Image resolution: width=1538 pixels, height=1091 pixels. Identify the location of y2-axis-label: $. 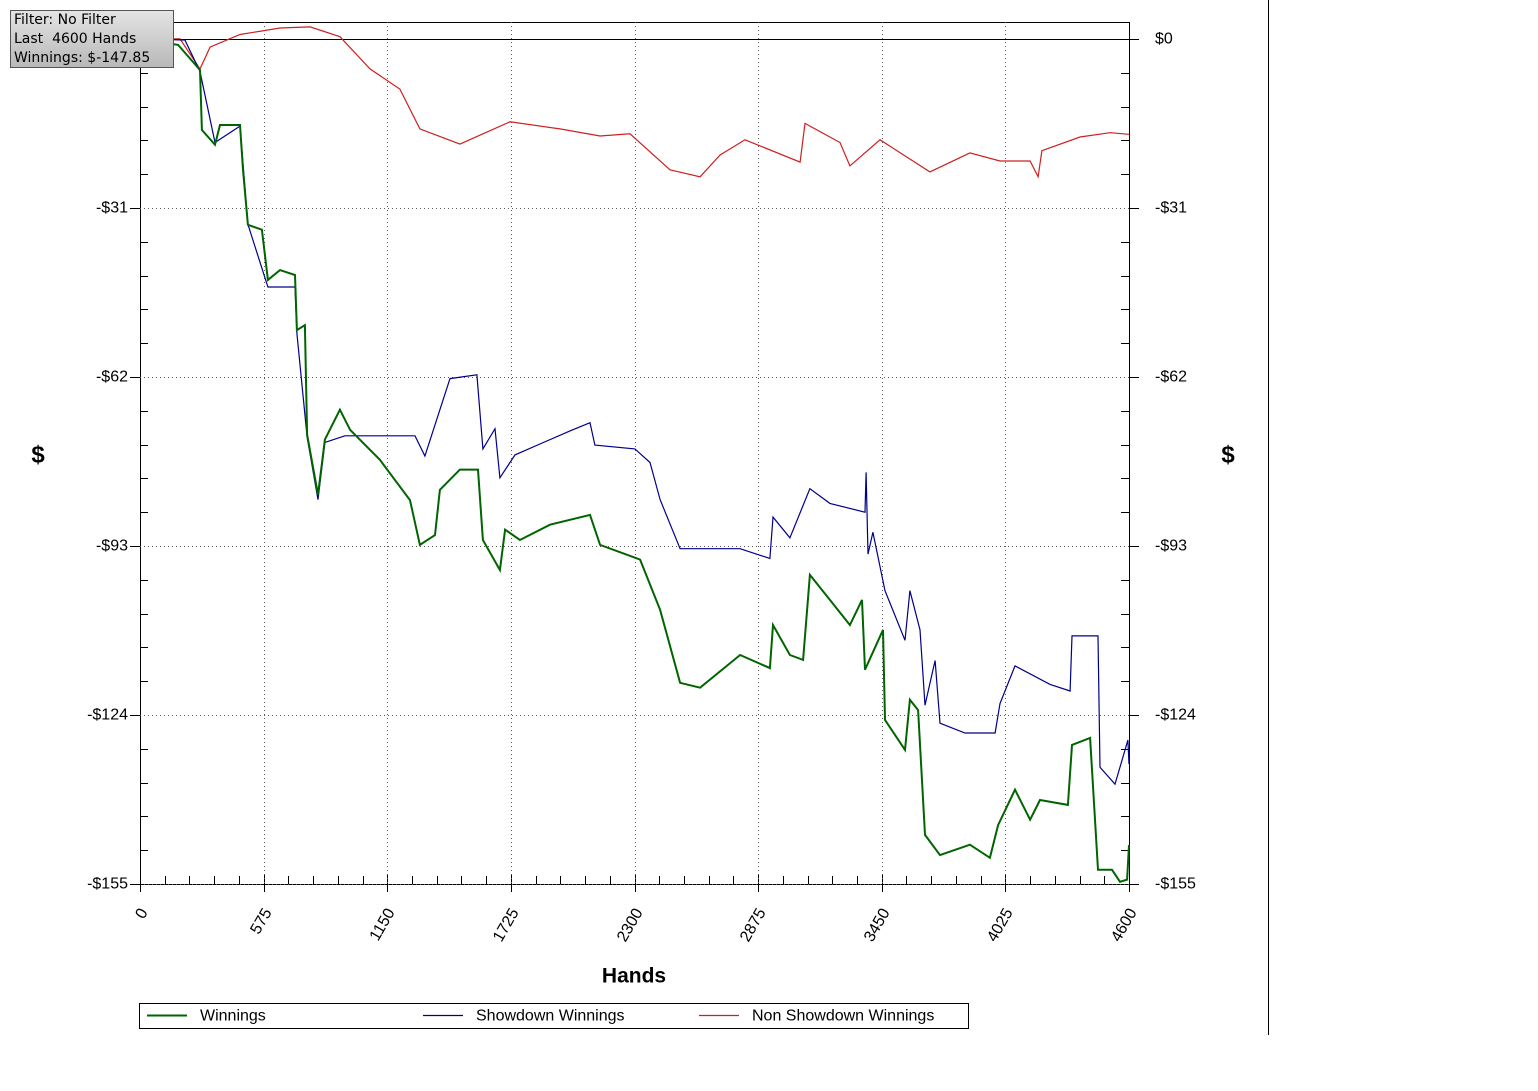
(1228, 454).